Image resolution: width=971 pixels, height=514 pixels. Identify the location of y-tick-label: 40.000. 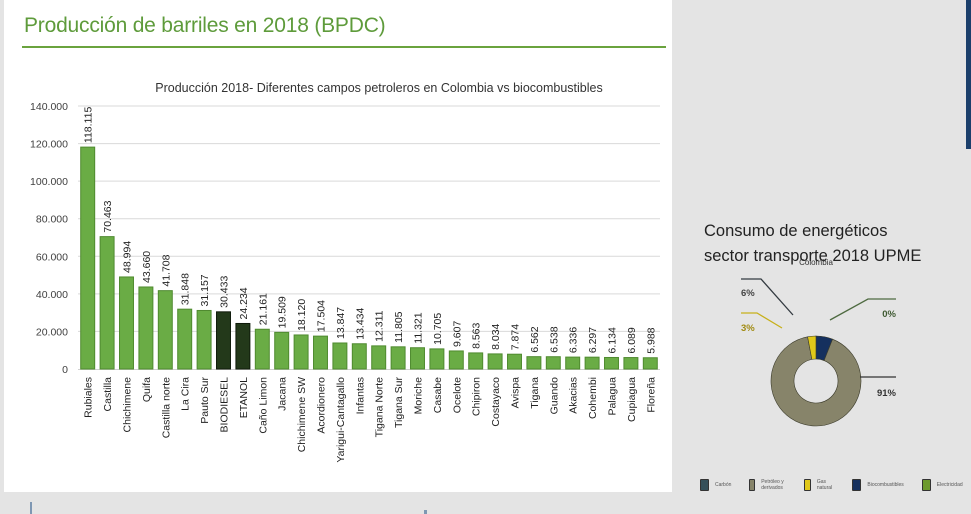
(52, 295).